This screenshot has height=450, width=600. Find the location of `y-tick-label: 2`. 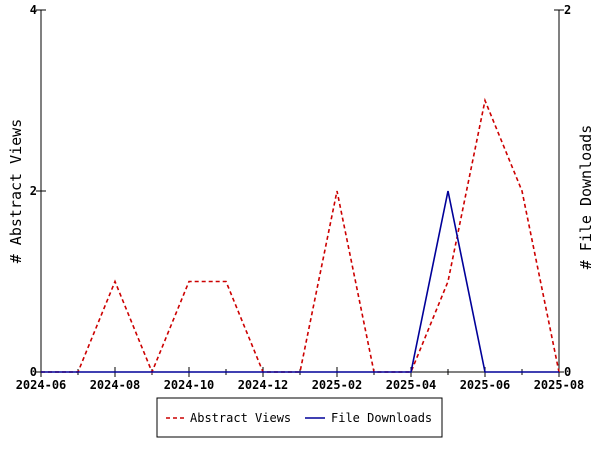

y-tick-label: 2 is located at coordinates (33, 191).